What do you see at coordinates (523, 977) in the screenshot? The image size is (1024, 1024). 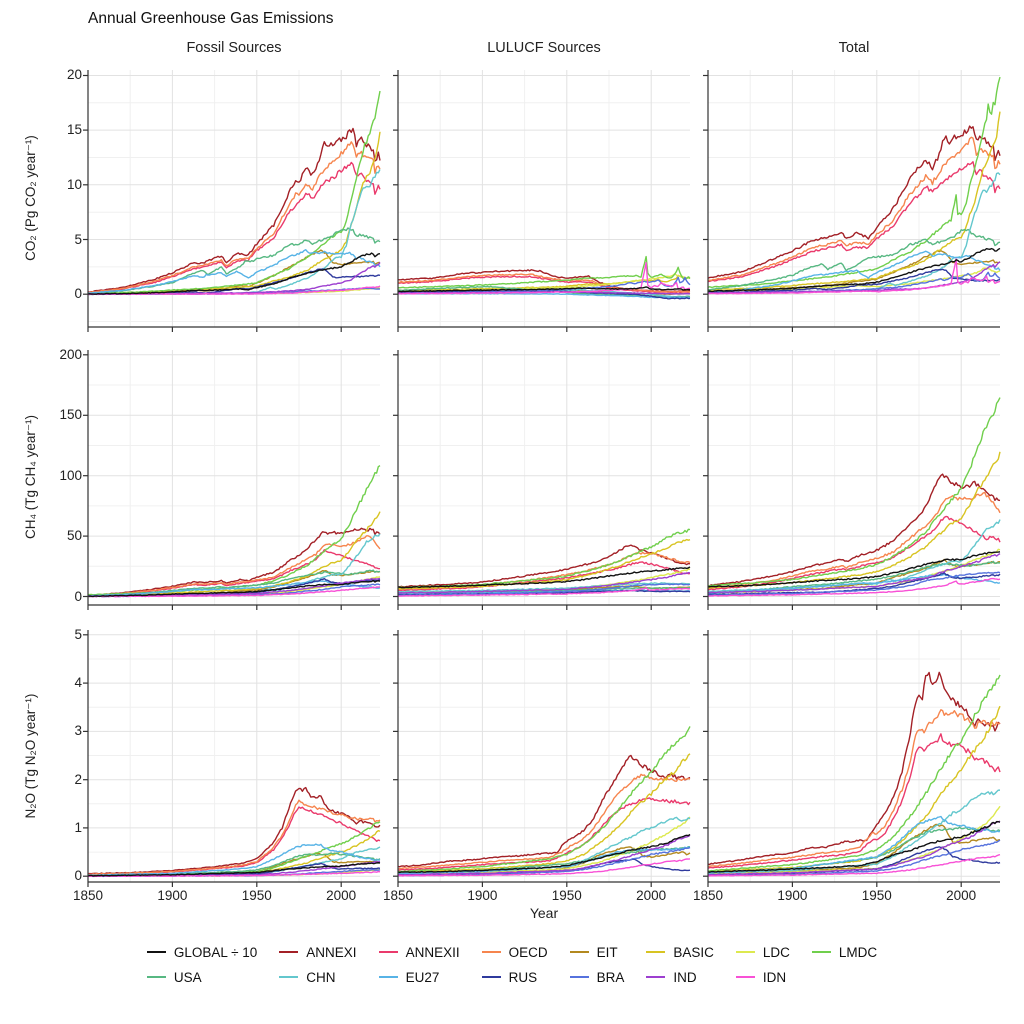 I see `legend-label: RUS` at bounding box center [523, 977].